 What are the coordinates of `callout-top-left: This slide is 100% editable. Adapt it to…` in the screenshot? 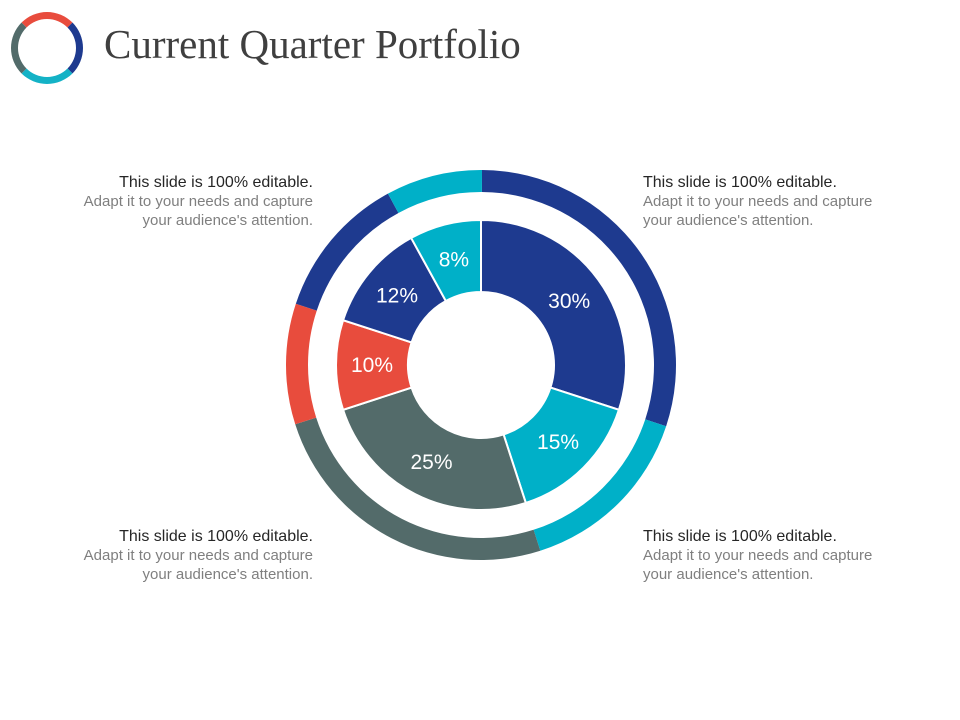 It's located at (183, 201).